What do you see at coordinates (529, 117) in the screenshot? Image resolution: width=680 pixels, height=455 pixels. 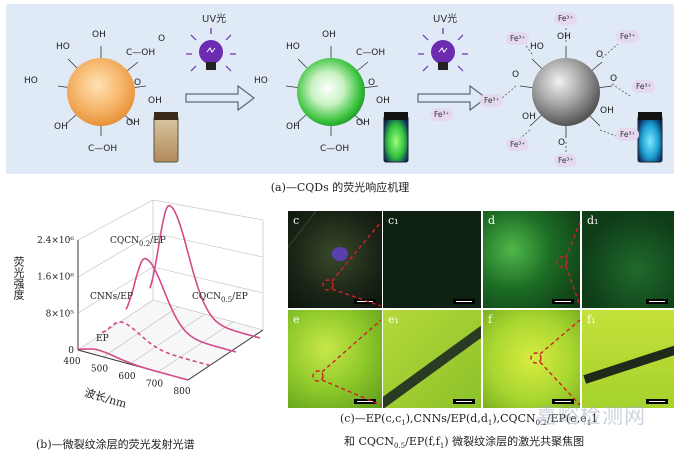 I see `group3-oh-l: OH` at bounding box center [529, 117].